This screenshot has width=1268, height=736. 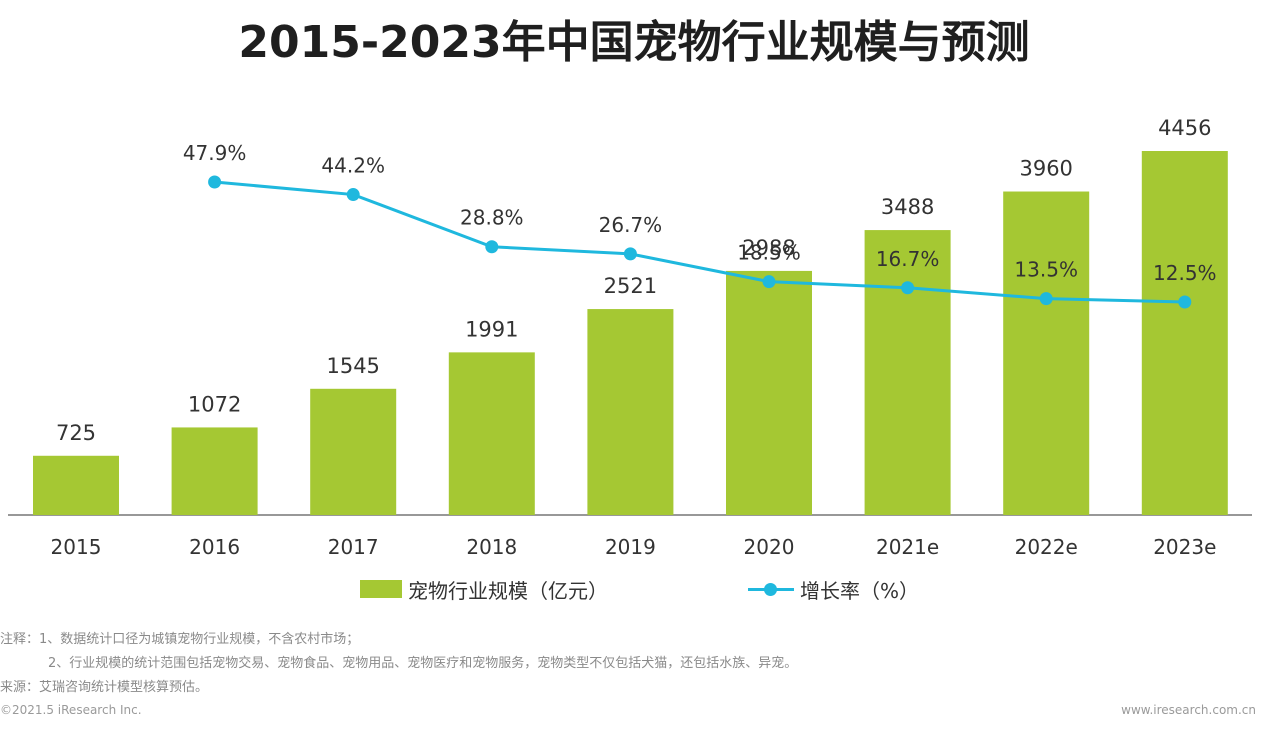 What do you see at coordinates (769, 282) in the screenshot?
I see `growth-point-2020` at bounding box center [769, 282].